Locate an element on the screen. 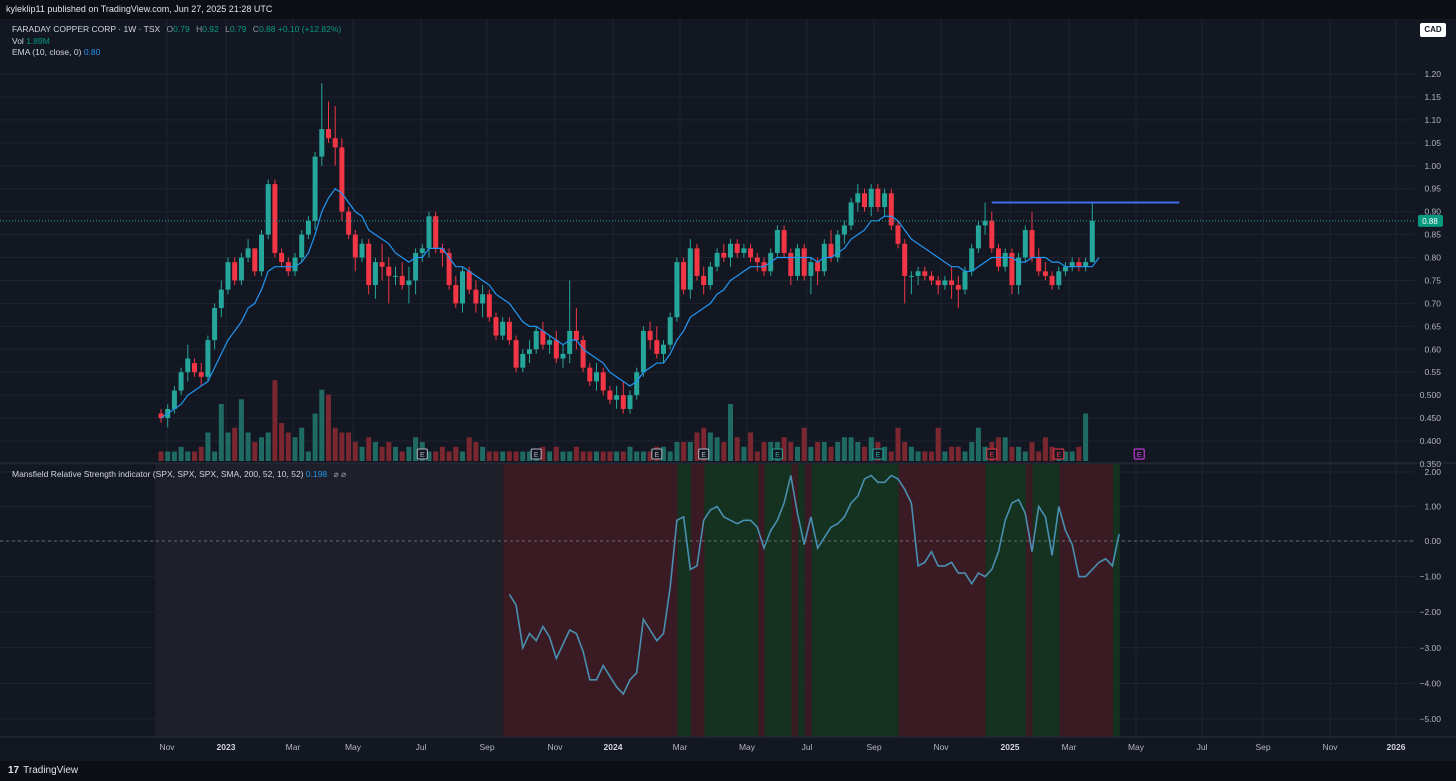 The width and height of the screenshot is (1456, 781). tradingview-logo: 17 TradingView is located at coordinates (43, 770).